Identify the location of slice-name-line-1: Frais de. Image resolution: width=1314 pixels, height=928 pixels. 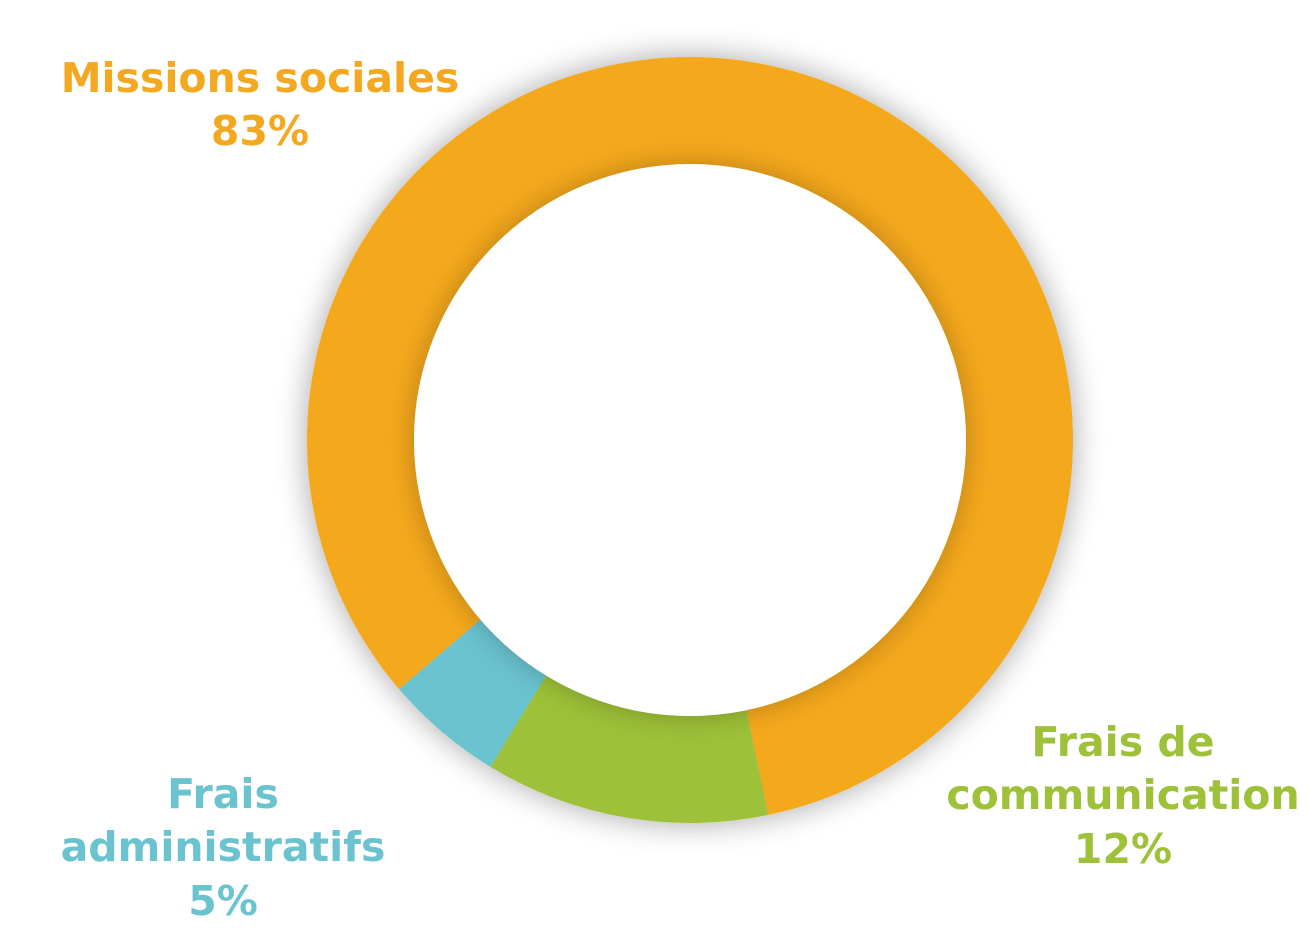
(1123, 742).